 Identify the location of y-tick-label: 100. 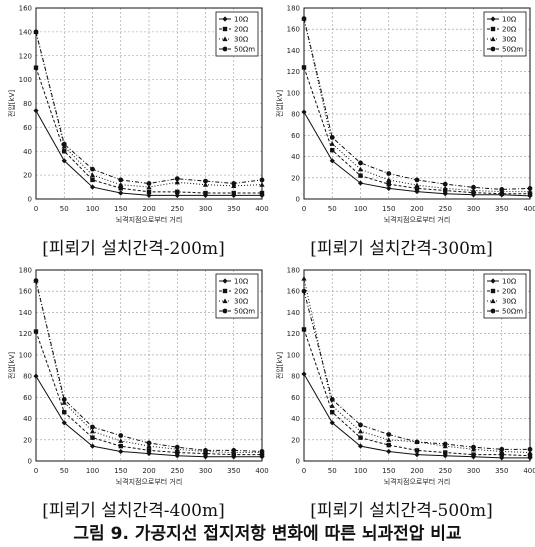
(293, 355).